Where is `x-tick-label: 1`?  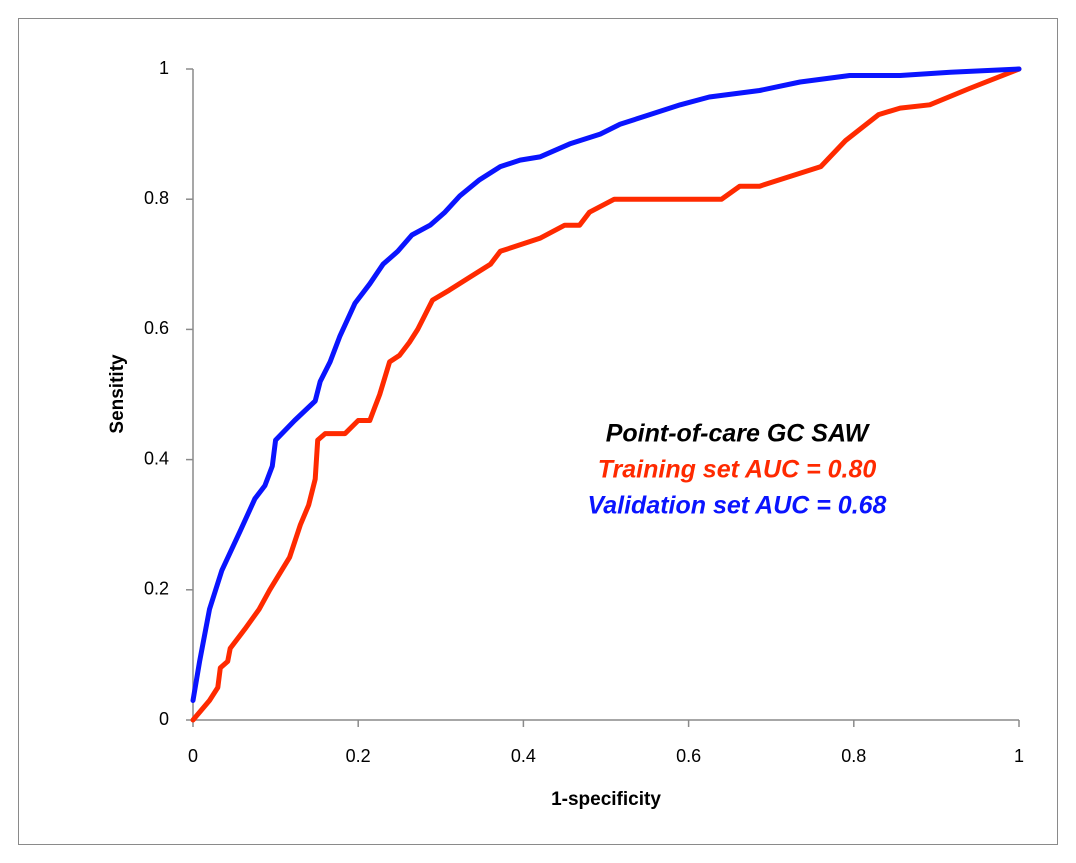
x-tick-label: 1 is located at coordinates (1019, 756).